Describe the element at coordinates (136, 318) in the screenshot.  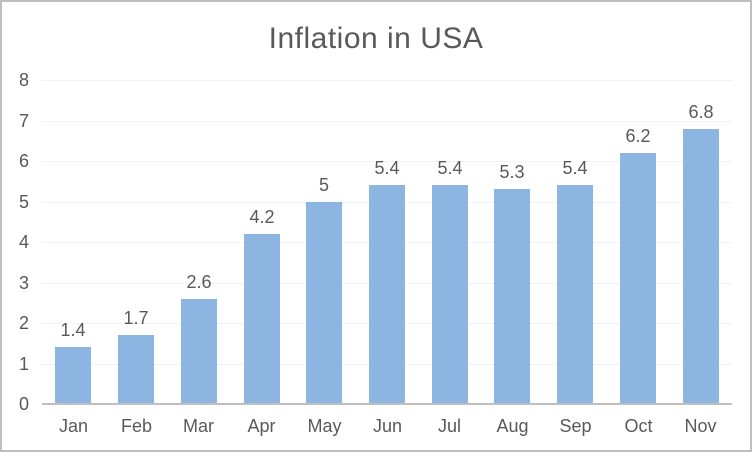
I see `data-label-feb: 1.7` at that location.